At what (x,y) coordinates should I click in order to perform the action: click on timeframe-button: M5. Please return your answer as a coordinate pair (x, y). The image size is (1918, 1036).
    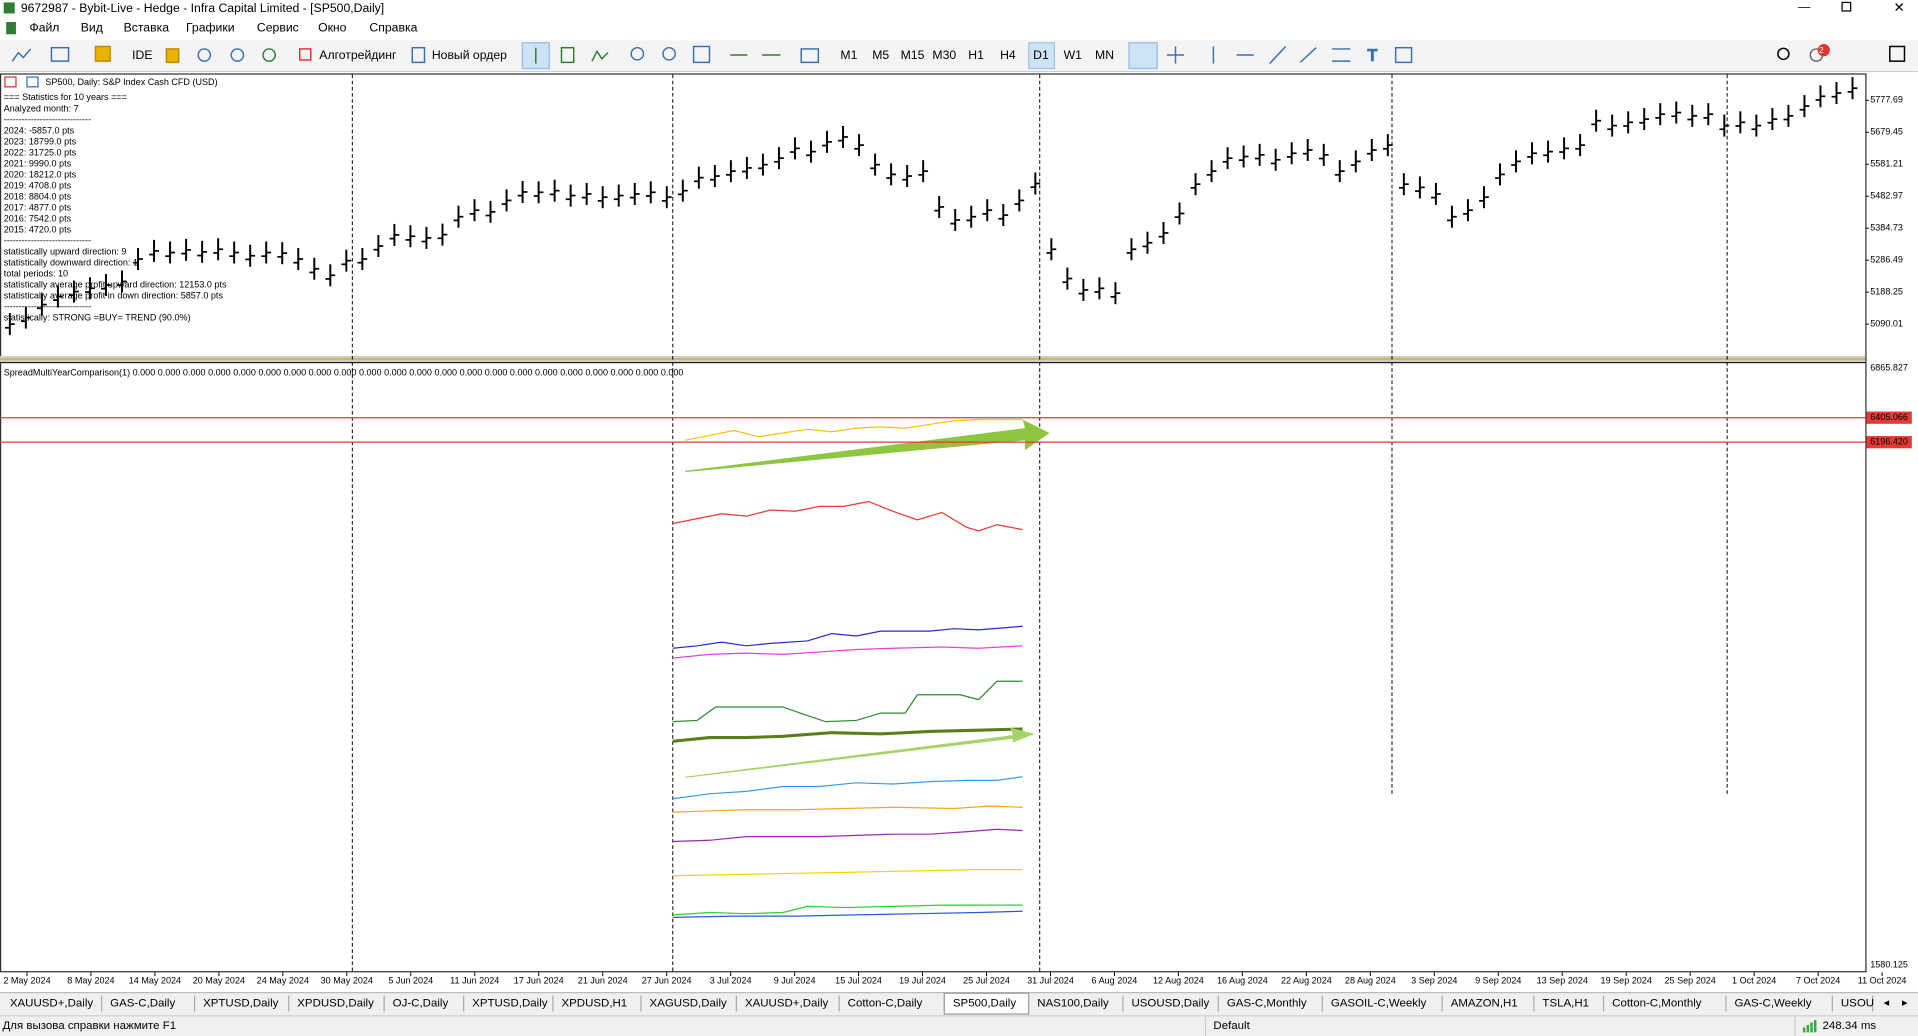
    Looking at the image, I should click on (880, 55).